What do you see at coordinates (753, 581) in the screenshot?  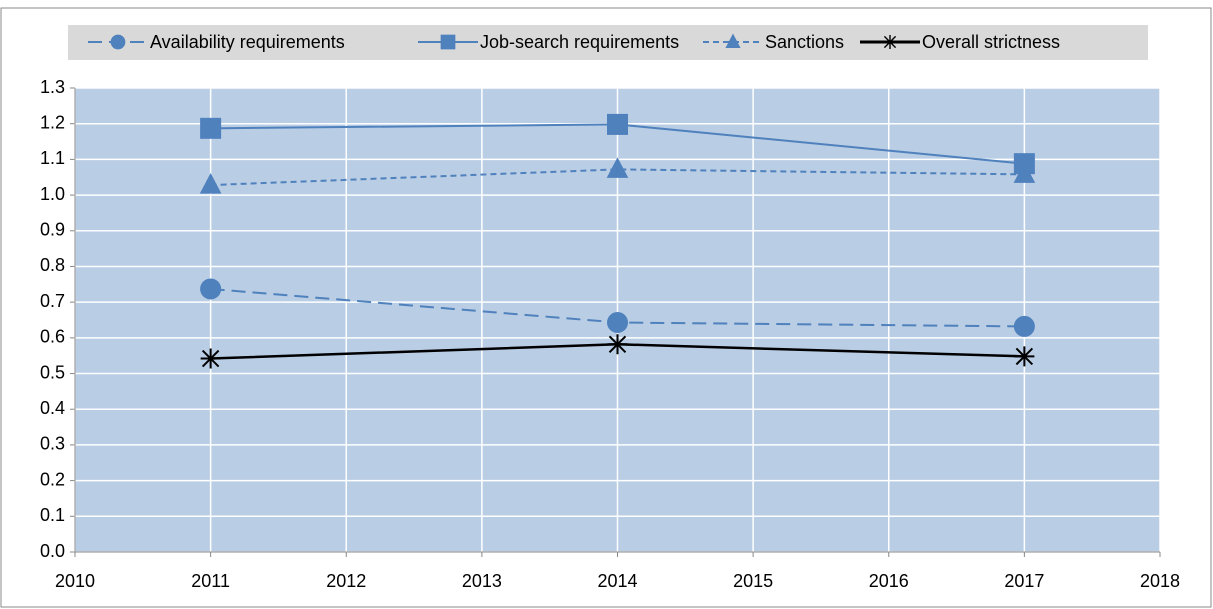 I see `x-tick-label: 2015` at bounding box center [753, 581].